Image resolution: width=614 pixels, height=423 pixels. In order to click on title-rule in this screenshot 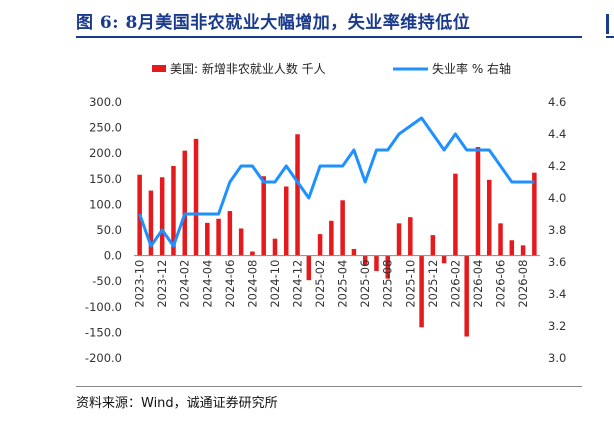, I will do `click(329, 37)`.